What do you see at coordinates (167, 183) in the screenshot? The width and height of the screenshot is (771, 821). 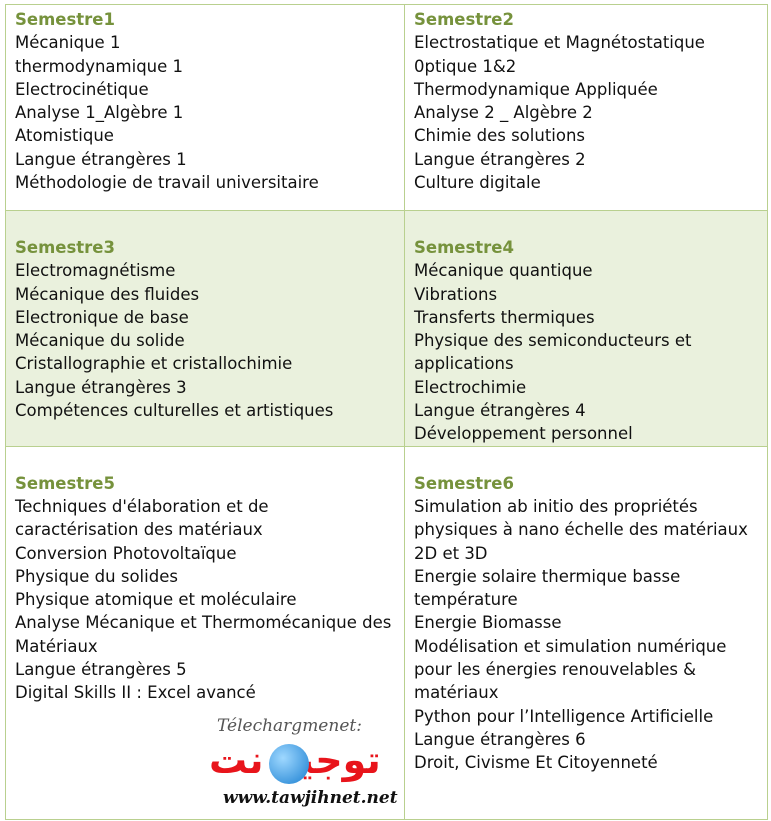 I see `course-item: Méthodologie de travail universitaire` at bounding box center [167, 183].